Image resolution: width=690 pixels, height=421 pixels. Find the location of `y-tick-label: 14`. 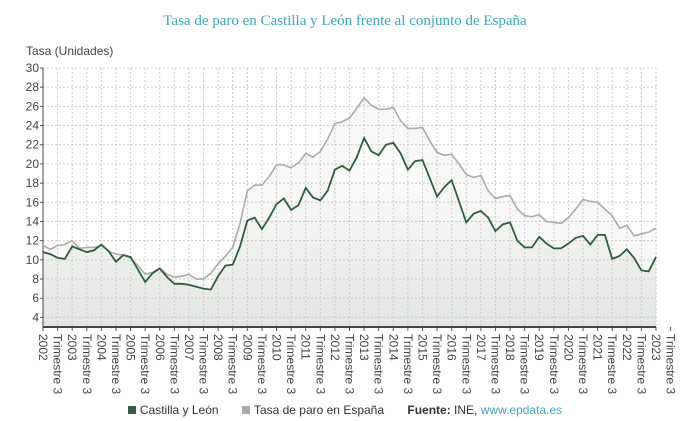

y-tick-label: 14 is located at coordinates (33, 221).